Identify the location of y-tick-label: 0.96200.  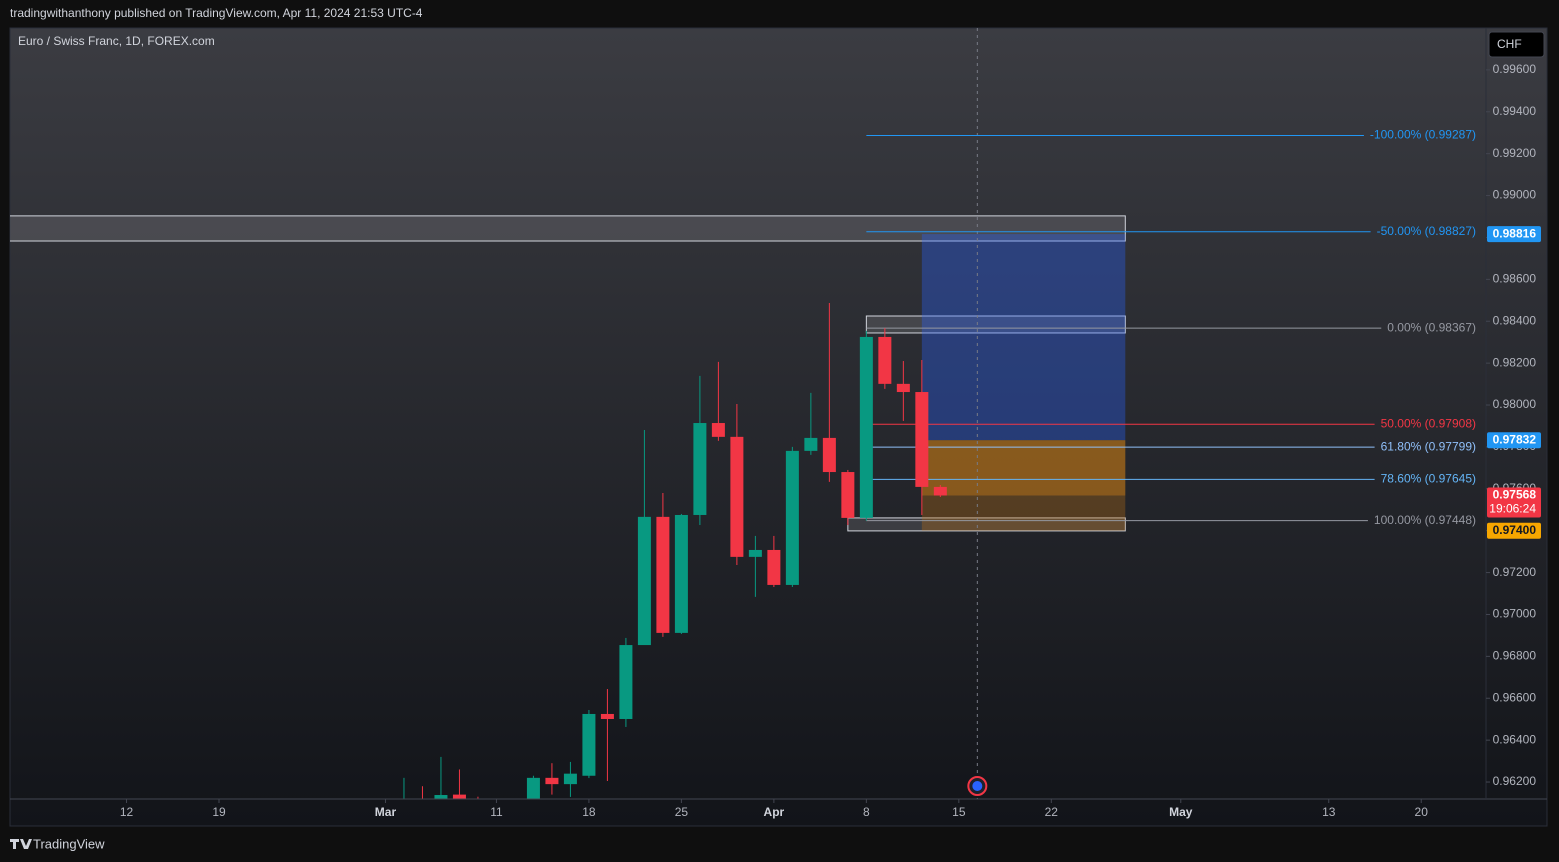
(1515, 781).